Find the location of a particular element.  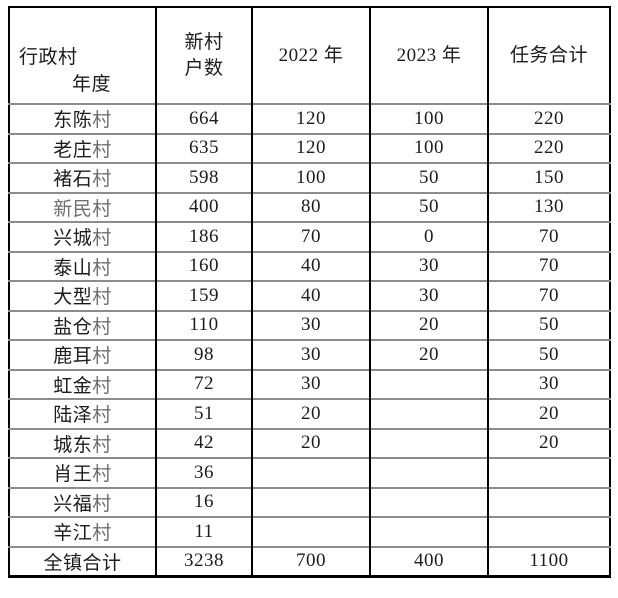

village-name-text: 兴城 is located at coordinates (73, 239).